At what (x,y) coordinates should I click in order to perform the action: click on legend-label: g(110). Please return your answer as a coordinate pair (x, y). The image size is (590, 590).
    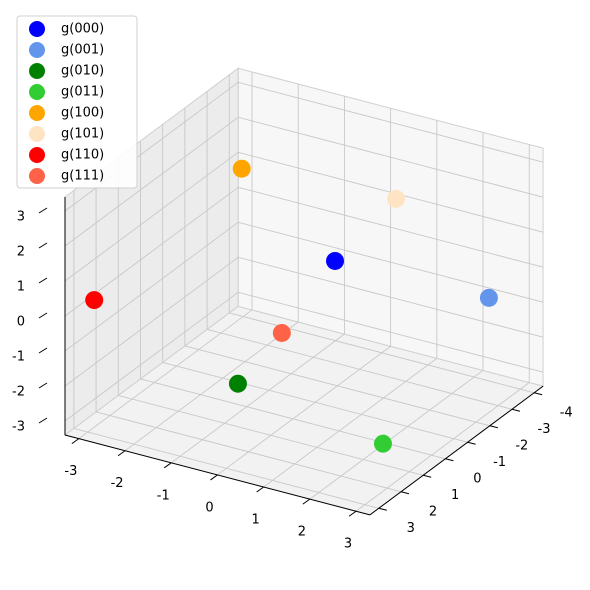
    Looking at the image, I should click on (82, 155).